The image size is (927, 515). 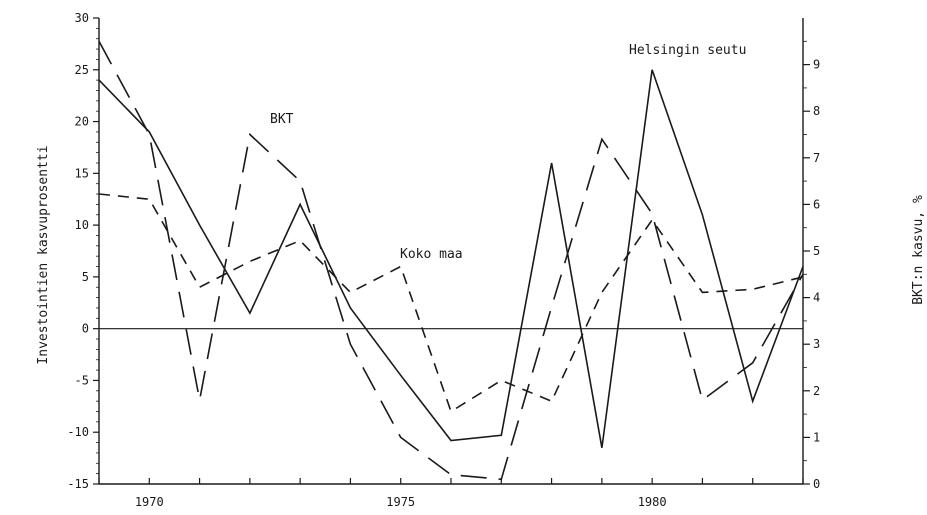 I want to click on y-tick-label: 20, so click(x=82, y=122).